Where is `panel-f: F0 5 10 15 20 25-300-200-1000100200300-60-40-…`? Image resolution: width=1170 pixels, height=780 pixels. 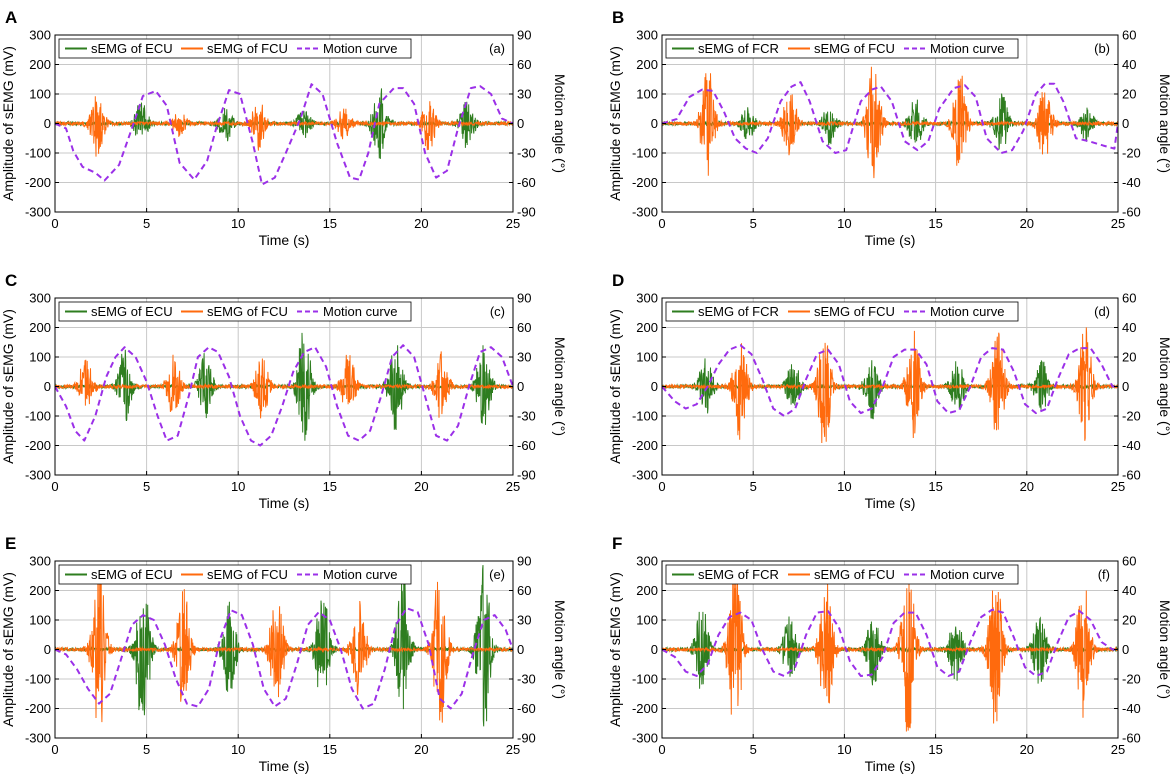
panel-f: F0 5 10 15 20 25-300-200-1000100200300-60-40-… is located at coordinates (888, 654).